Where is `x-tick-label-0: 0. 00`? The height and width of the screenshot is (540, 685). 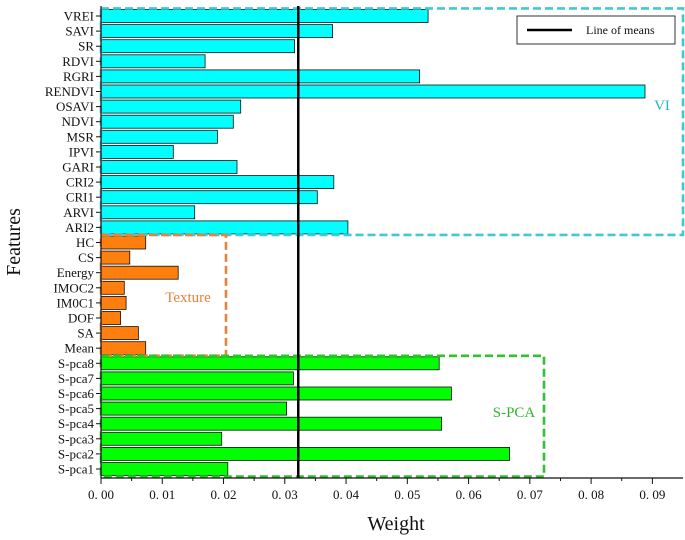
x-tick-label-0: 0. 00 is located at coordinates (101, 494).